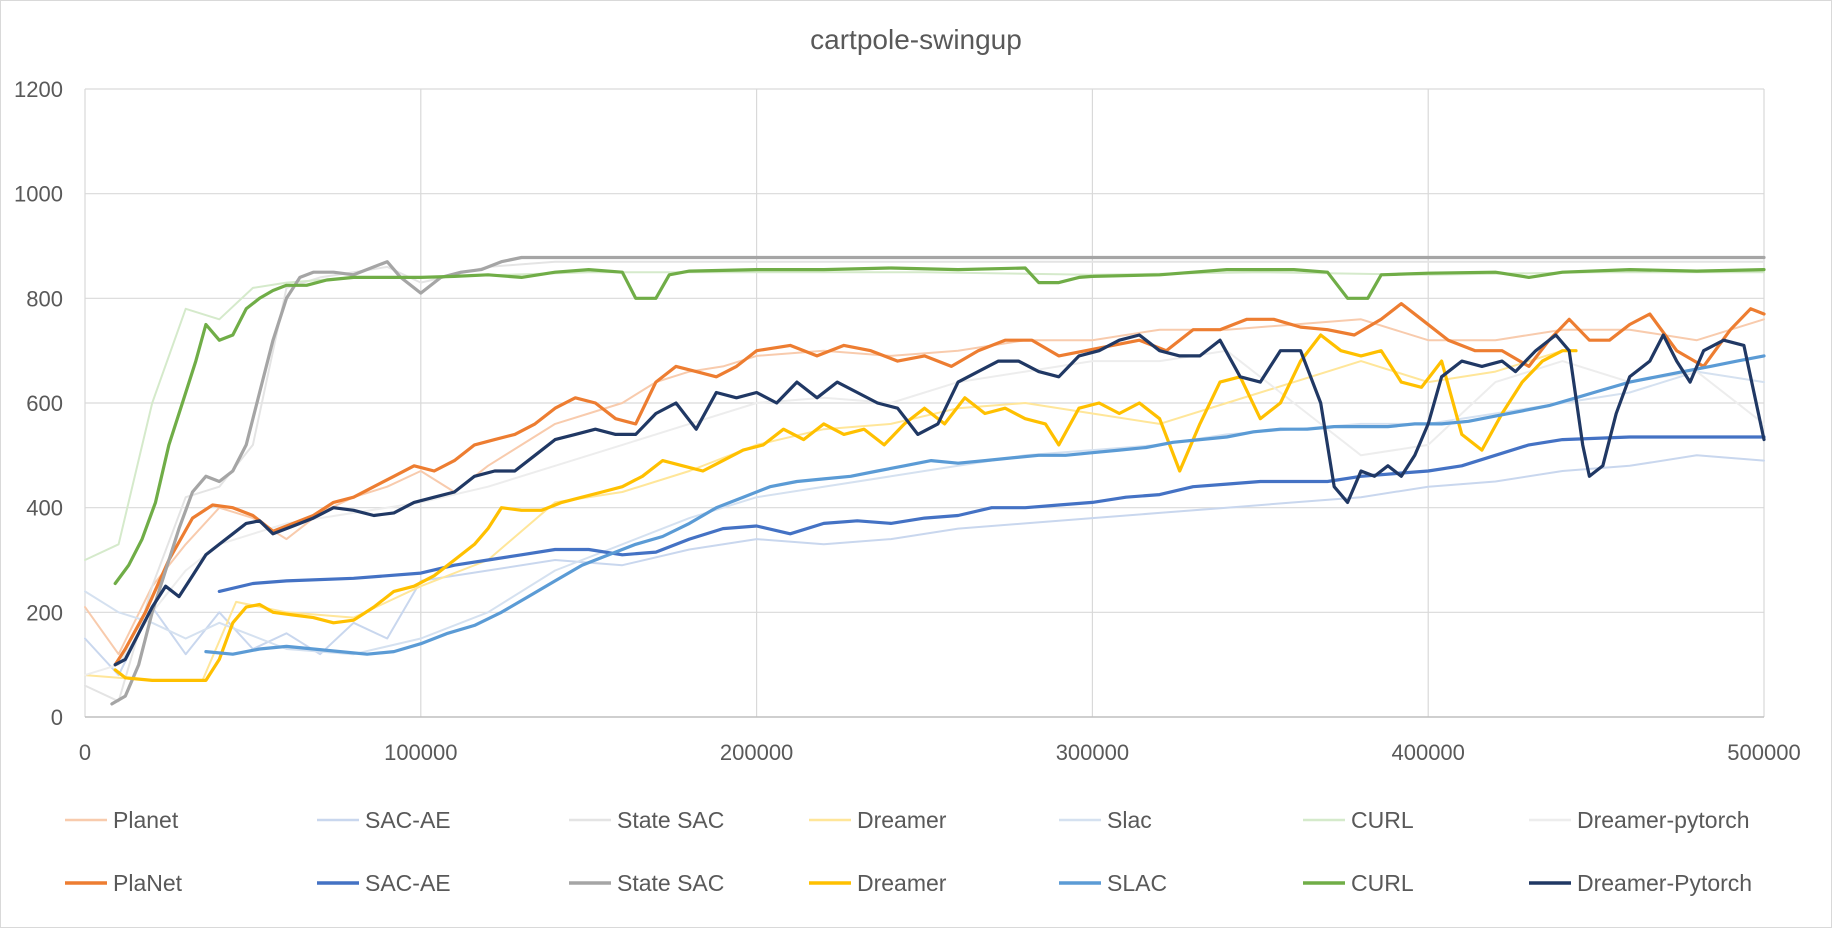  Describe the element at coordinates (420, 752) in the screenshot. I see `x-tick-label: 100000` at that location.